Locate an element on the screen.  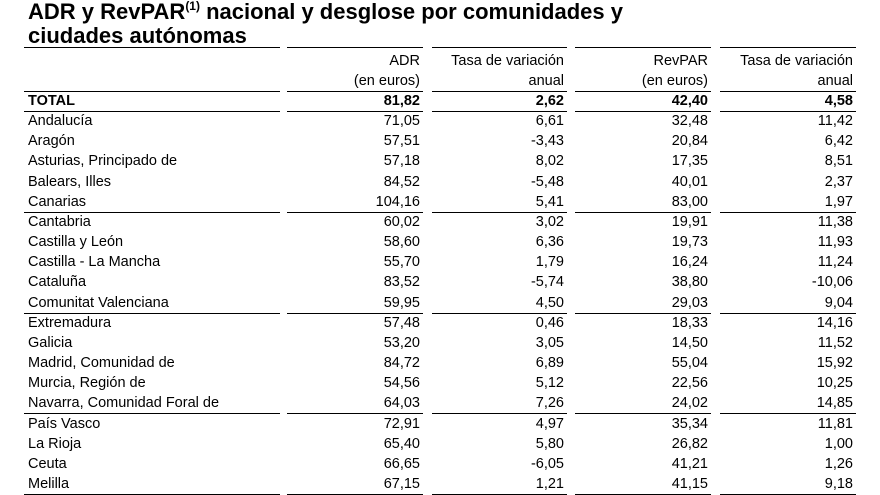
row-label: Asturias, Principado de is located at coordinates (103, 161).